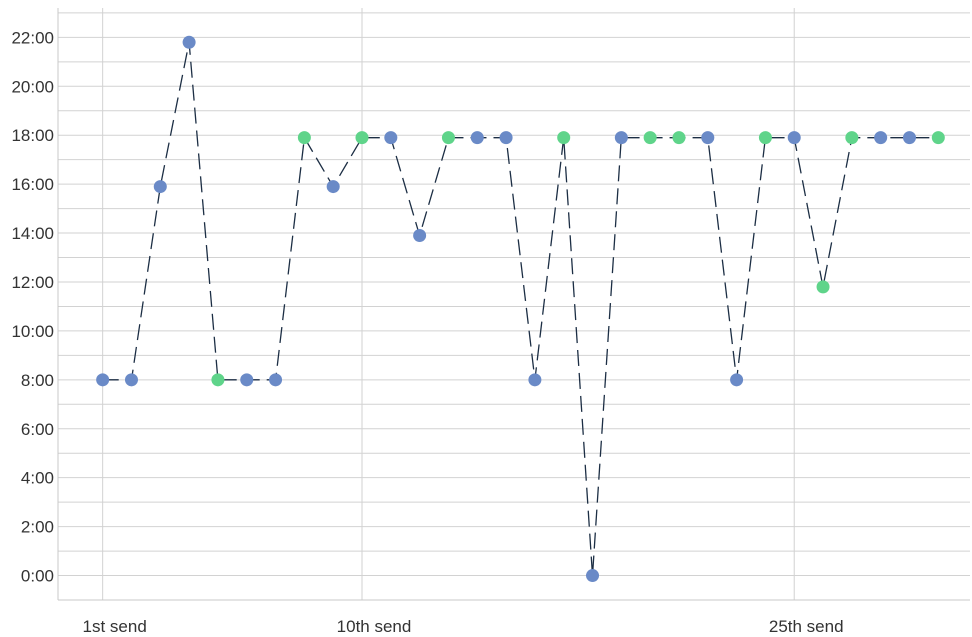 This screenshot has height=637, width=972. I want to click on y-tick-label: 22:00, so click(32, 37).